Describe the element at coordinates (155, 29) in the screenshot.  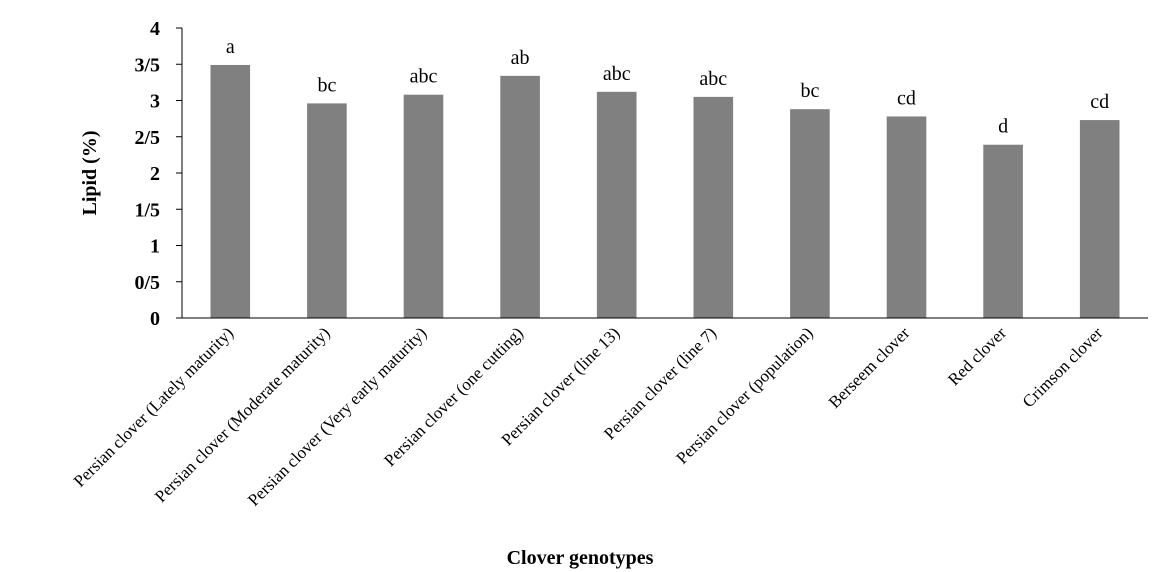
I see `y-tick-label: 4` at that location.